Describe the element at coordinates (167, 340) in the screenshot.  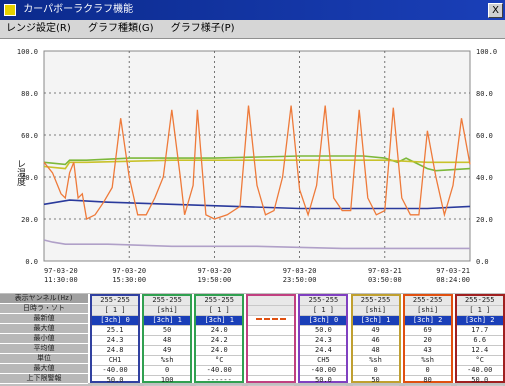
I see `channel-column-2: 255-255 [shi] [3ch] 1 50 48 49 %sh 0 100` at that location.